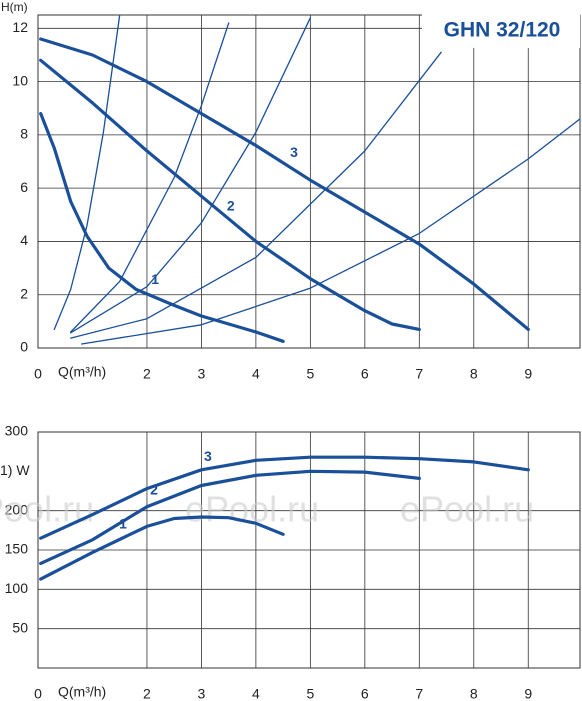  What do you see at coordinates (17, 588) in the screenshot?
I see `y-tick-label: 100` at bounding box center [17, 588].